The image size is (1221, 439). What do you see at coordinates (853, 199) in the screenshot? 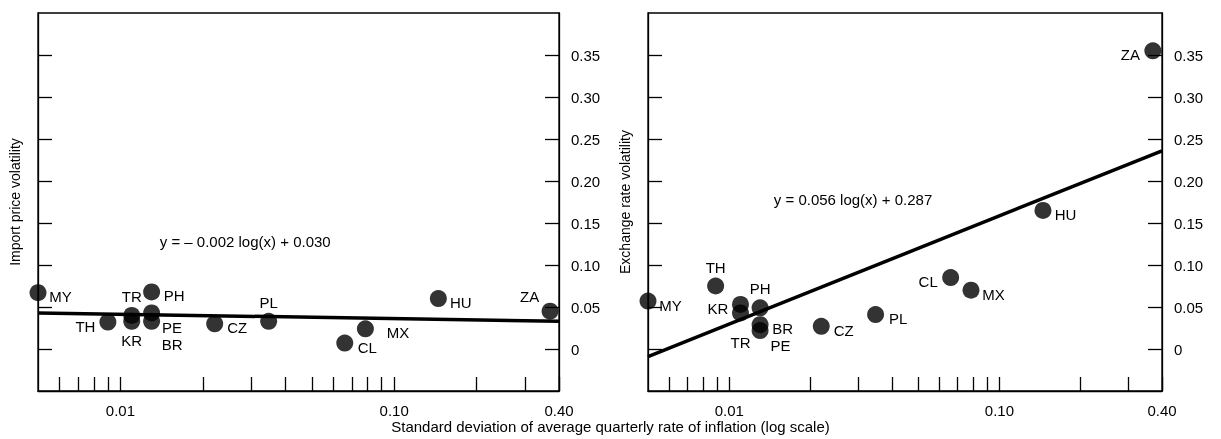
I see `annotation: y = 0.056 log(x) + 0.287` at bounding box center [853, 199].